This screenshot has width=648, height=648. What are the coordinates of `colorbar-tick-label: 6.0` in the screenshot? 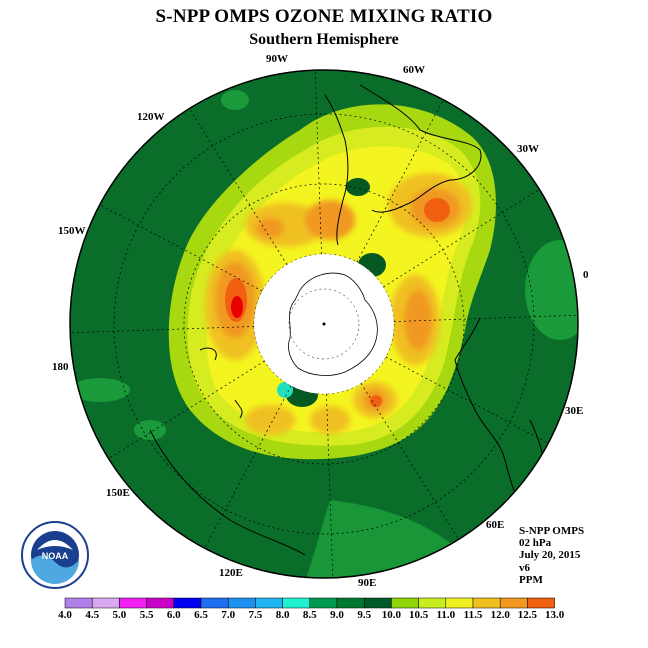 It's located at (174, 615).